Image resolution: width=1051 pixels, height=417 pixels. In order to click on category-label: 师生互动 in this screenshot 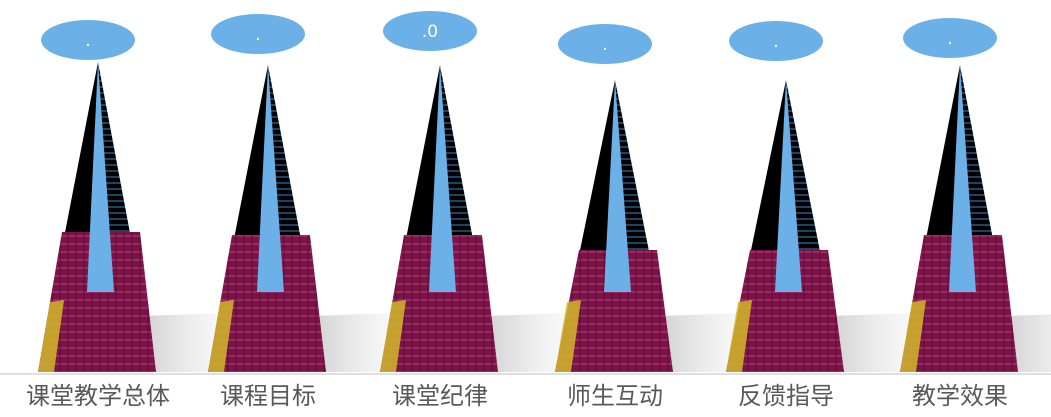, I will do `click(615, 396)`.